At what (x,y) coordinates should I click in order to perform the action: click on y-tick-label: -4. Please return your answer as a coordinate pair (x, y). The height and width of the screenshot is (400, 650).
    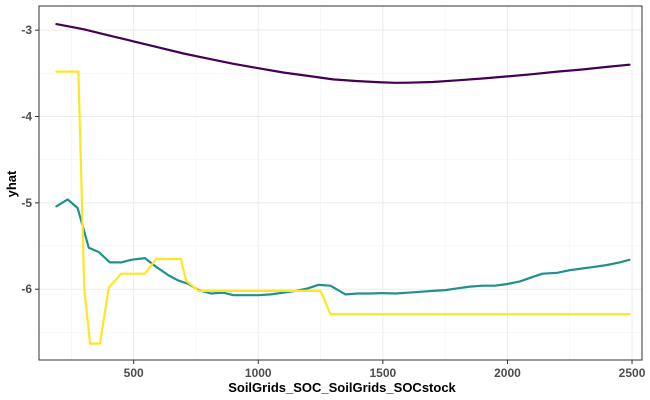
    Looking at the image, I should click on (26, 117).